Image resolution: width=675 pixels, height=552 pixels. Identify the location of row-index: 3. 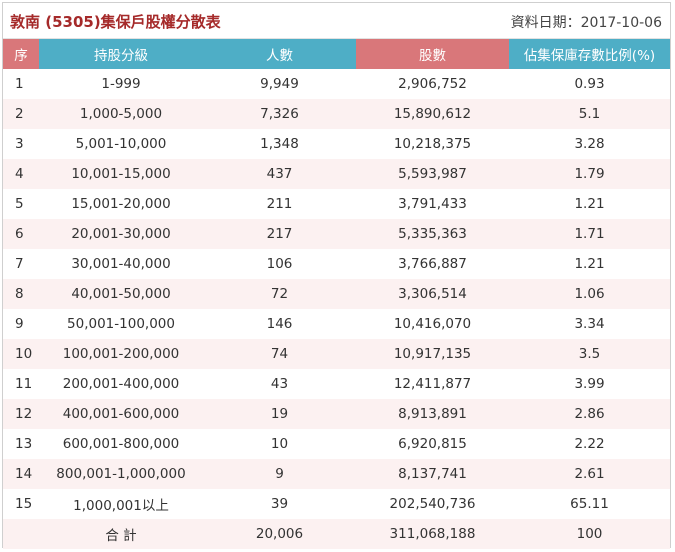
(21, 144).